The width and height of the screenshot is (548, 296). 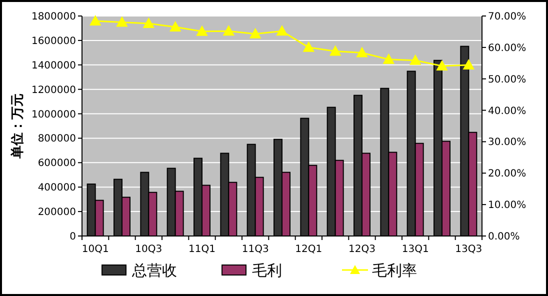 I want to click on x-tick-label: 10Q1, so click(x=95, y=249).